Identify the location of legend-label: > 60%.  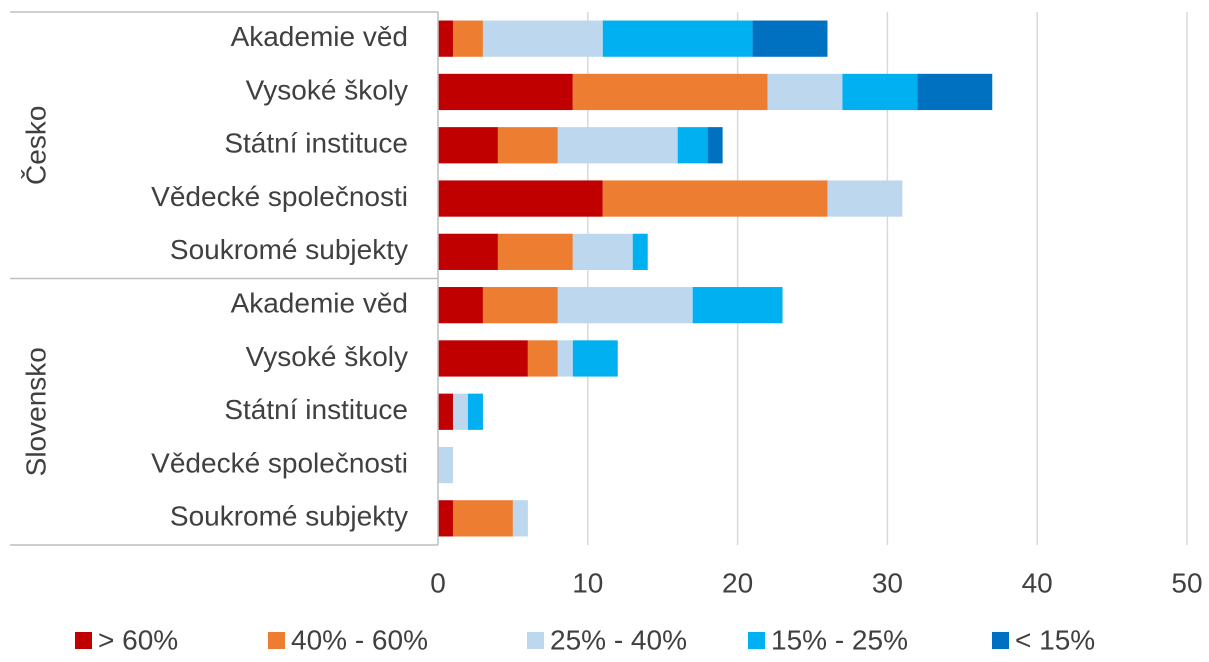
(138, 639).